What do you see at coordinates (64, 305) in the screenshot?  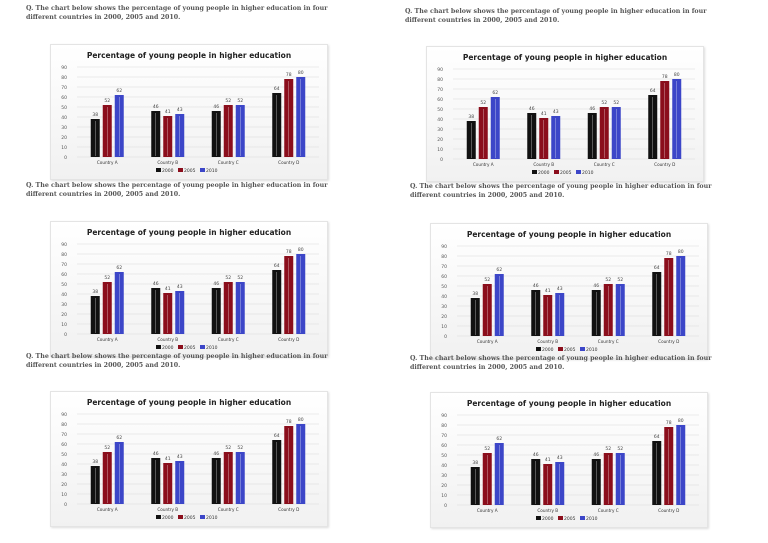 I see `y-tick-label: 30` at bounding box center [64, 305].